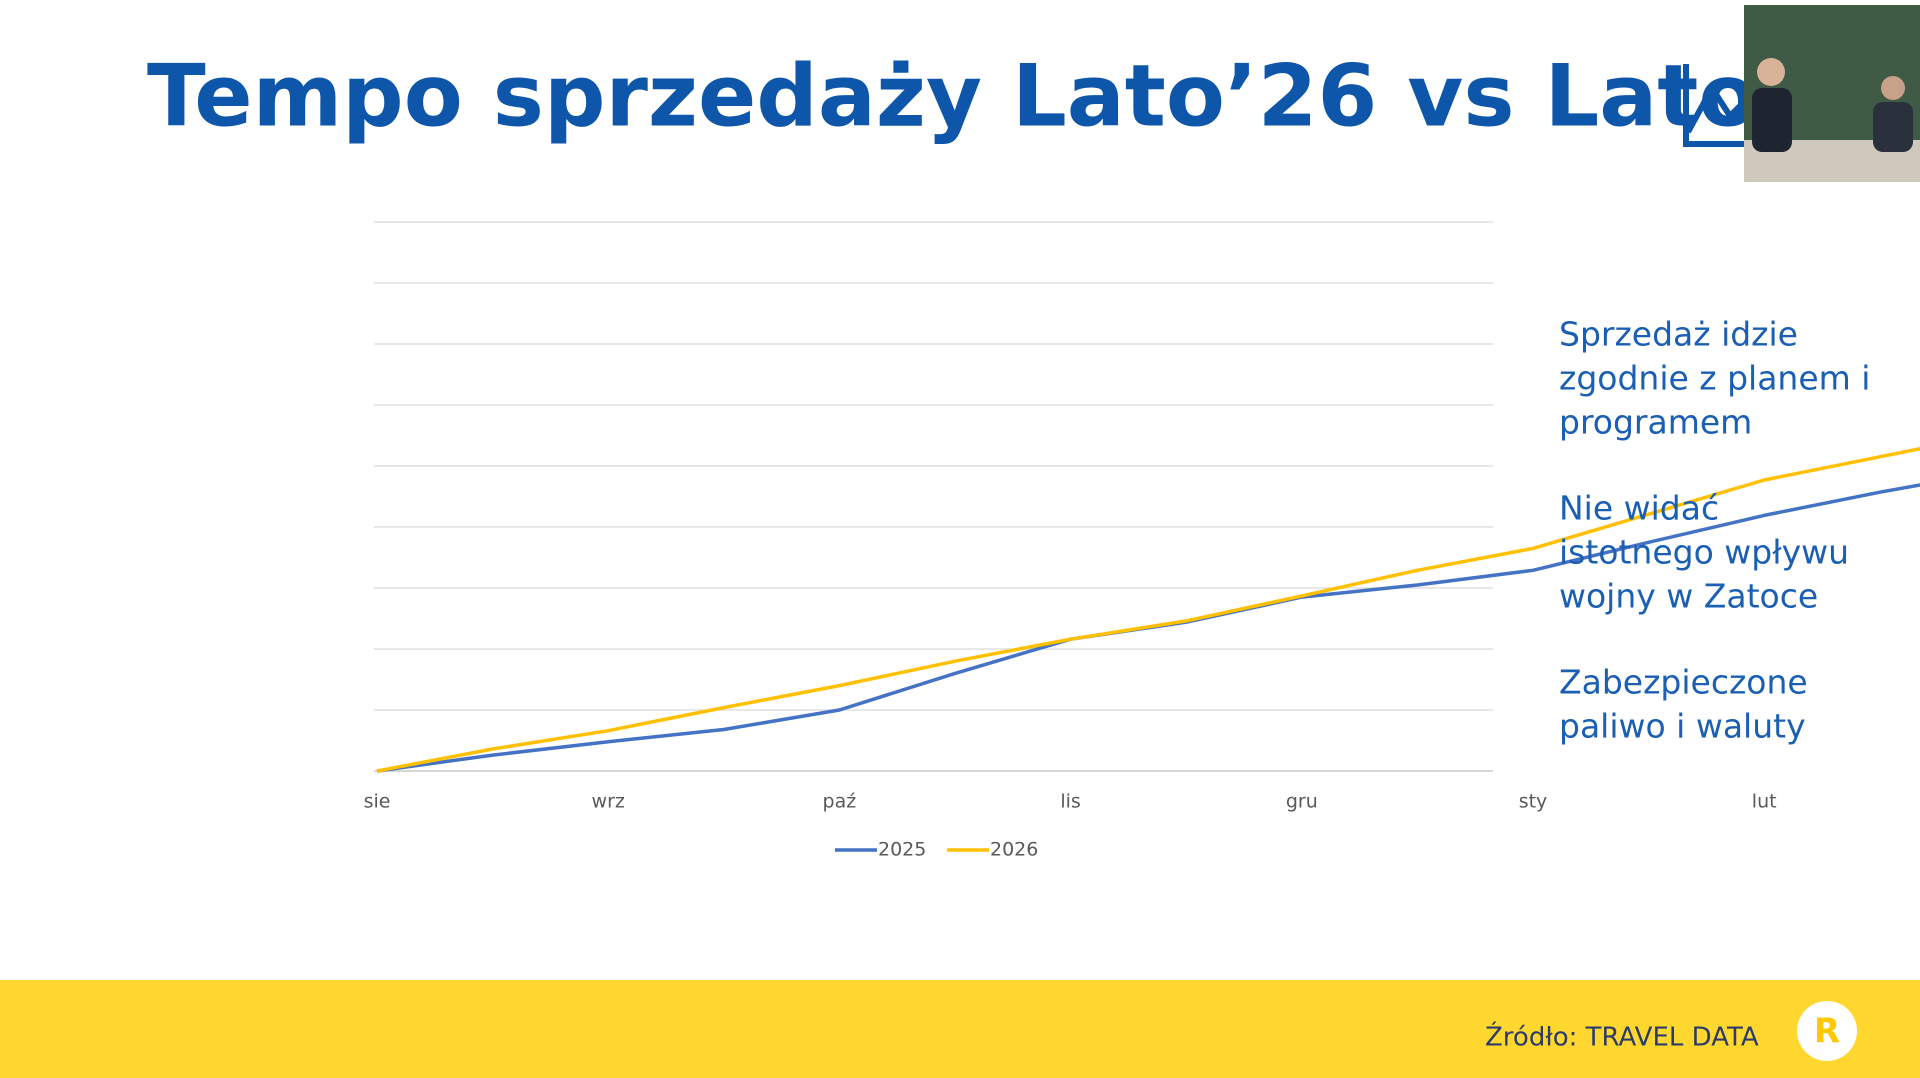 The image size is (1920, 1078). I want to click on logo-mark: R, so click(1827, 1032).